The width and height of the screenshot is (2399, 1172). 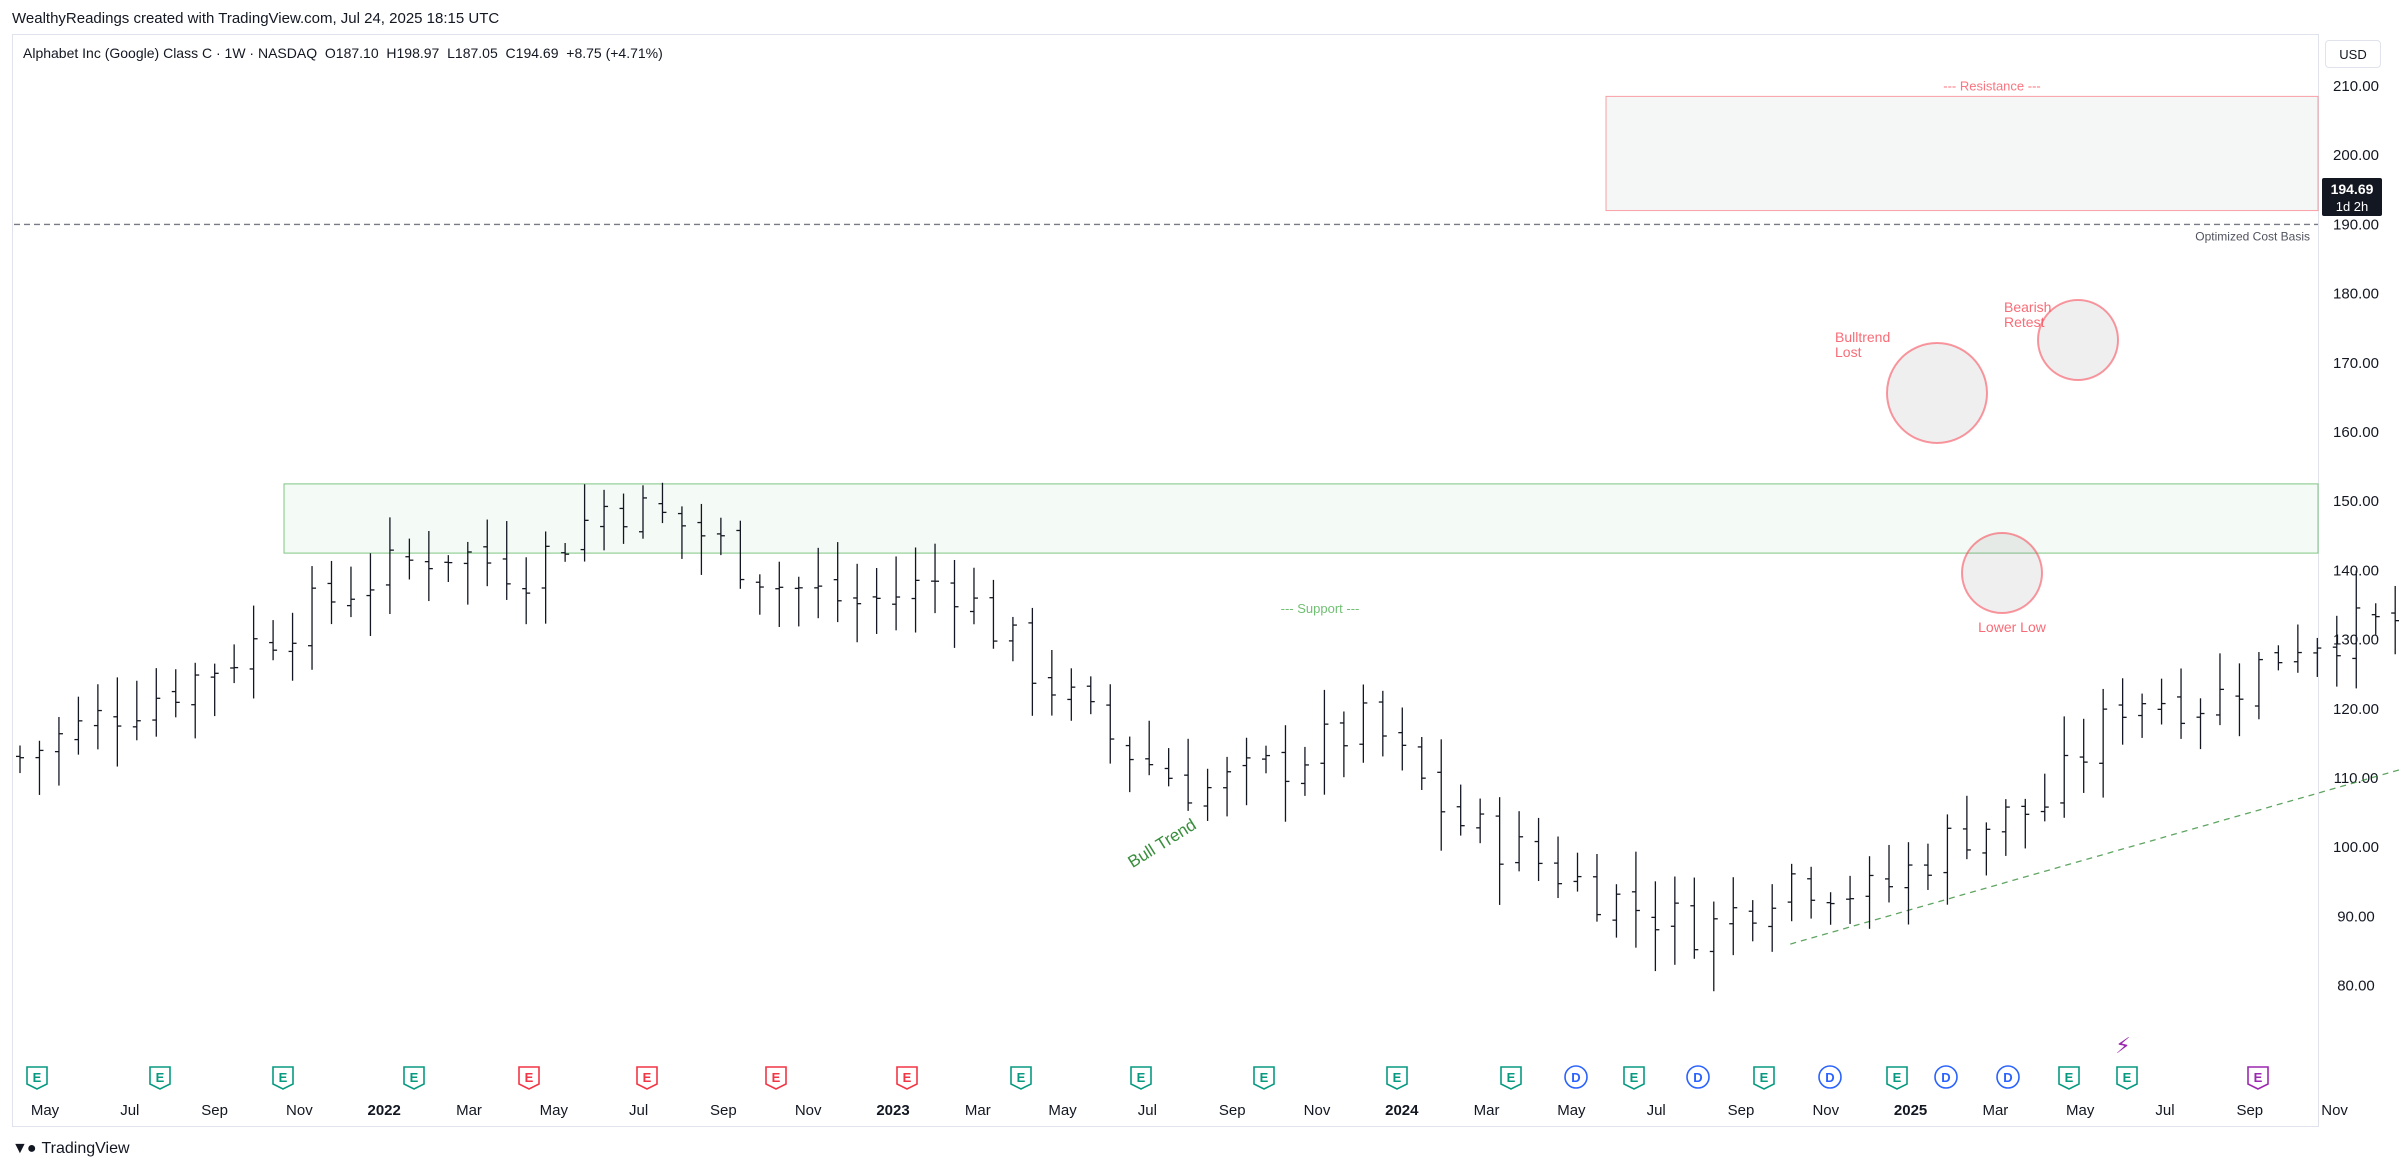 I want to click on last-price-countdown: 1d 2h, so click(x=2352, y=206).